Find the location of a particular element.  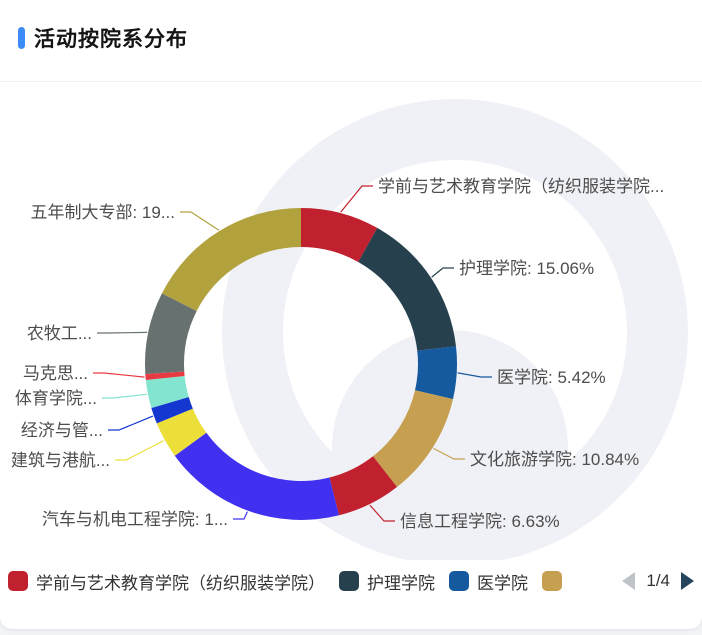

legend-pager-text: 1/4 is located at coordinates (658, 580).